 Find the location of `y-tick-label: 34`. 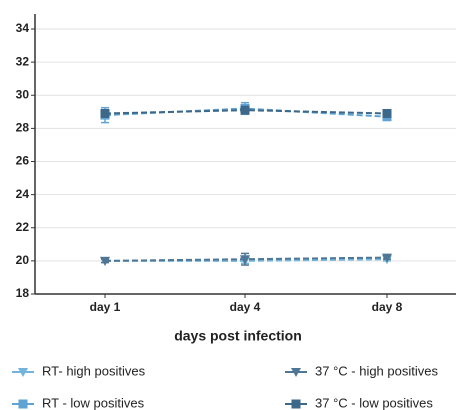

y-tick-label: 34 is located at coordinates (23, 28).